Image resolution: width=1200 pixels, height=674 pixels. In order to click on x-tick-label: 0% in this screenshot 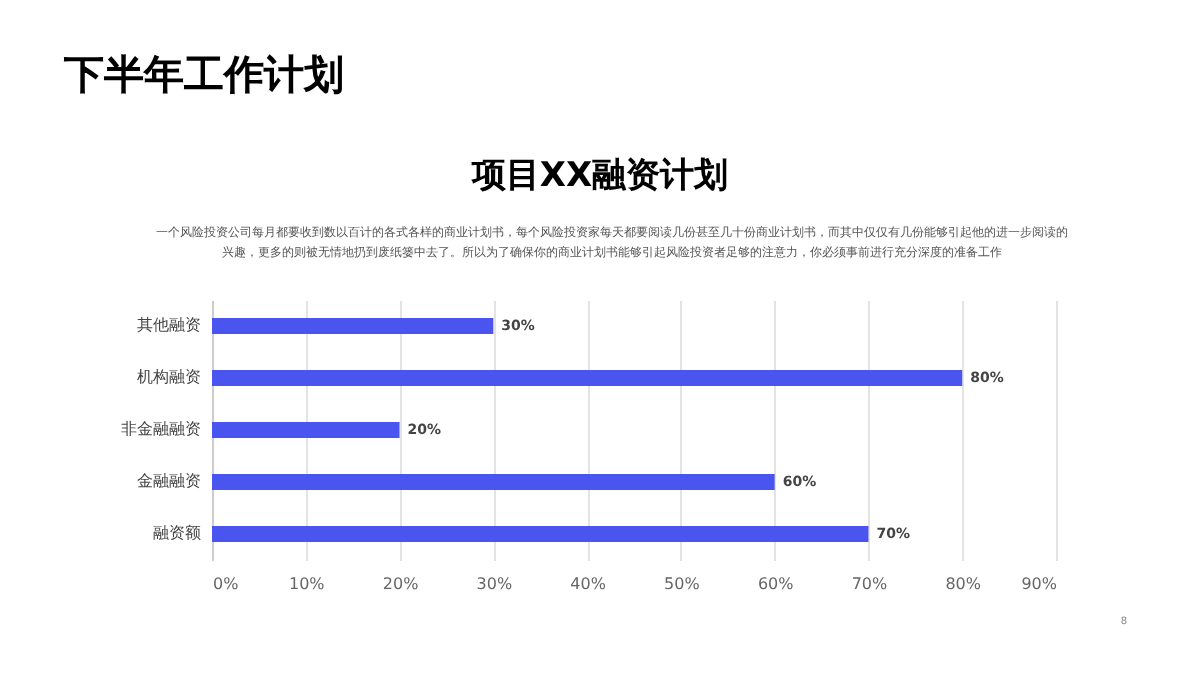, I will do `click(226, 584)`.